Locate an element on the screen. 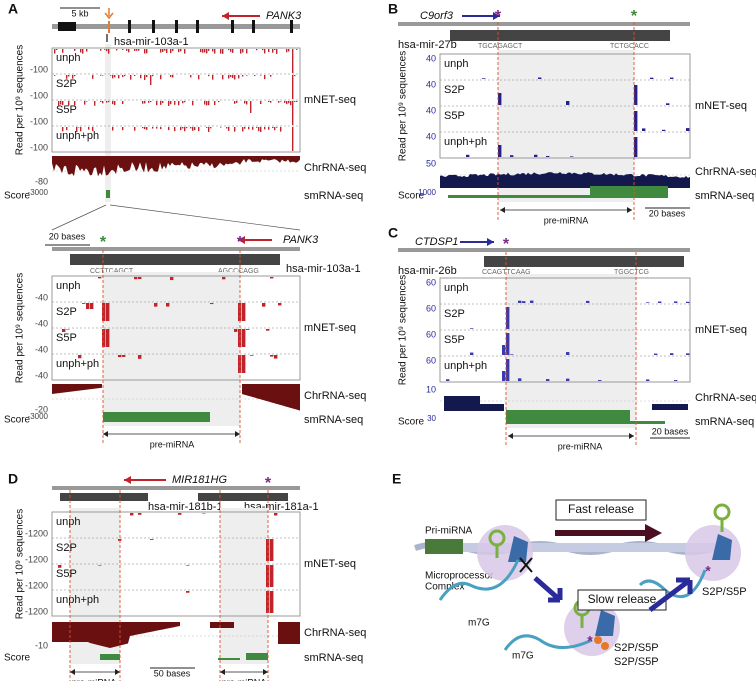 This screenshot has width=756, height=681. arrow-head is located at coordinates (241, 240).